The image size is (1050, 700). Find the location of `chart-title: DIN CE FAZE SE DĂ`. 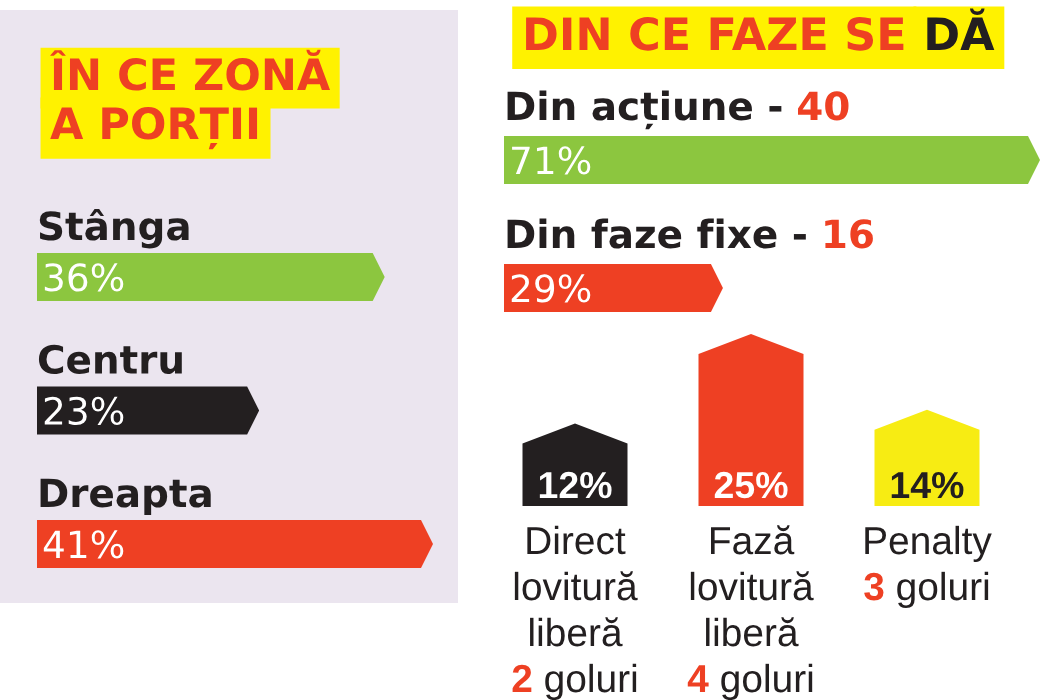

chart-title: DIN CE FAZE SE DĂ is located at coordinates (760, 29).